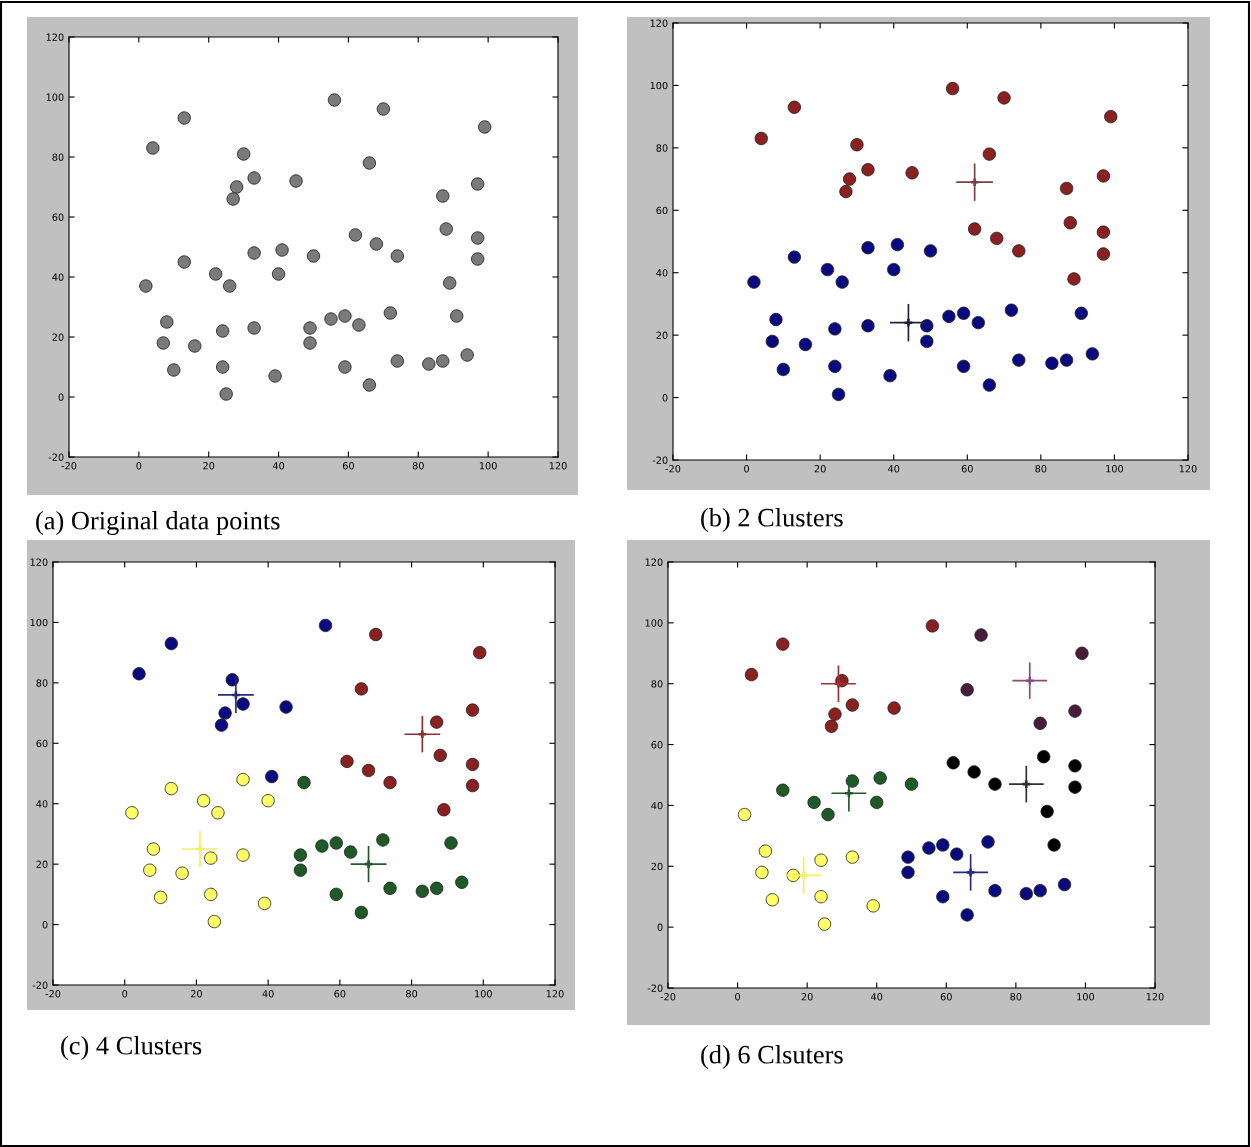  What do you see at coordinates (772, 1057) in the screenshot?
I see `text: (d) 6 Clsuters` at bounding box center [772, 1057].